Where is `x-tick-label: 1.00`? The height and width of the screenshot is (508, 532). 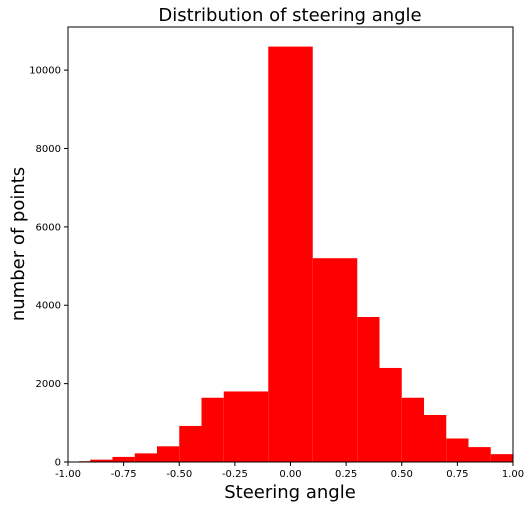 x-tick-label: 1.00 is located at coordinates (513, 474).